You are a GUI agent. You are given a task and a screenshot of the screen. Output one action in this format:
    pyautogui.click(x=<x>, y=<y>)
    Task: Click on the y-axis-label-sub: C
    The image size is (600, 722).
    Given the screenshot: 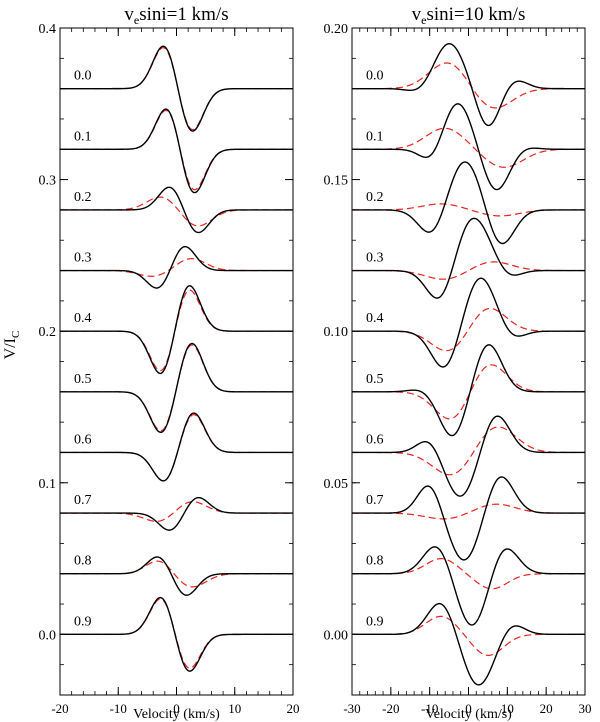 What is the action you would take?
    pyautogui.click(x=16, y=334)
    